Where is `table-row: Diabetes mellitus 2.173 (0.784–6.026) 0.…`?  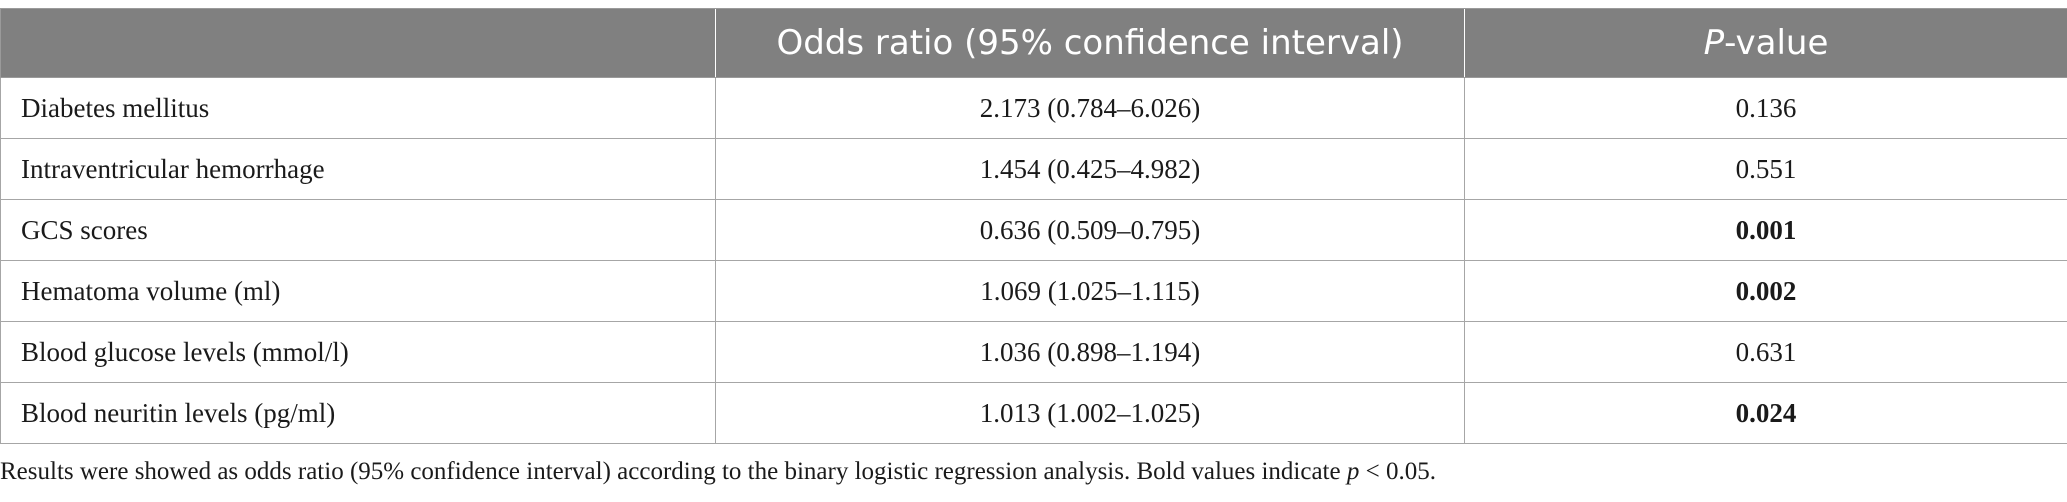 table-row: Diabetes mellitus 2.173 (0.784–6.026) 0.… is located at coordinates (1033, 108).